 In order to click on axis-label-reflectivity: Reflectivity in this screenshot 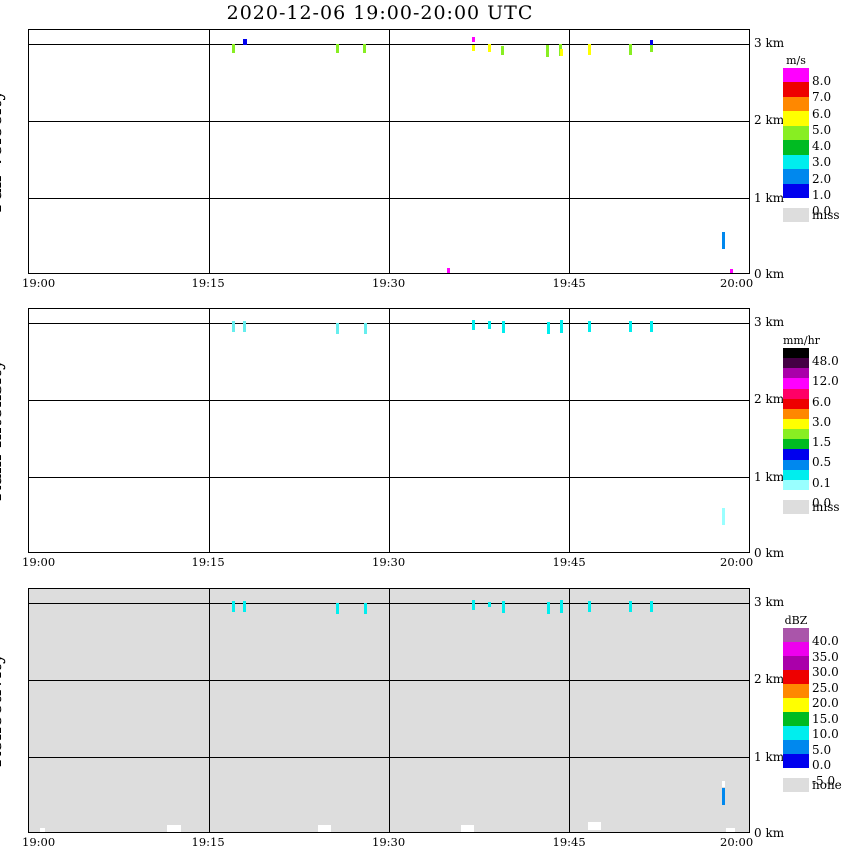, I will do `click(3, 709)`.